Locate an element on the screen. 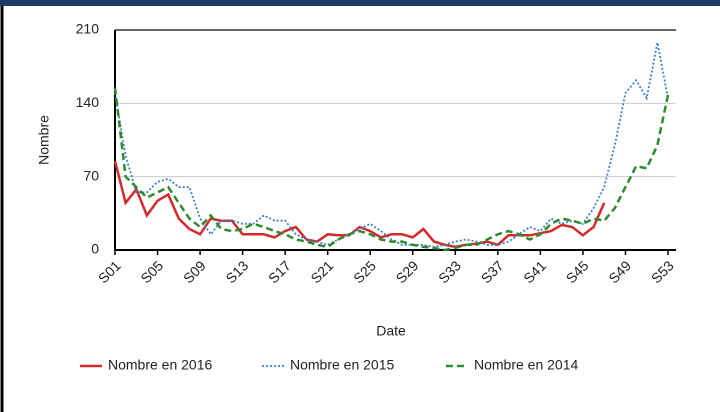  x-tick-label: S45 is located at coordinates (577, 271).